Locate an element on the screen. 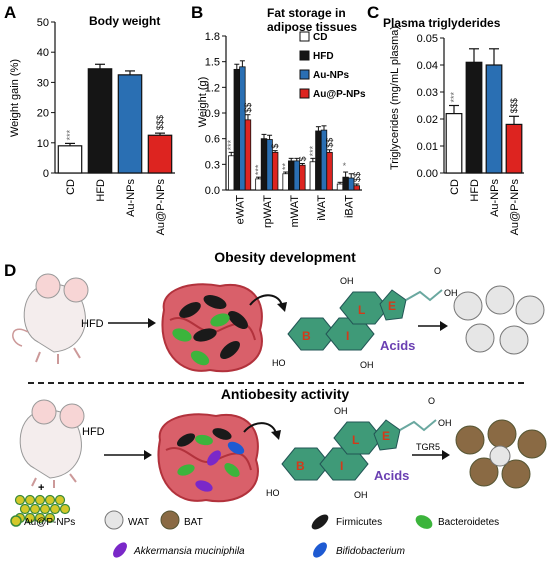 This screenshot has width=550, height=568. bile-acid-structure-bottom: B I L E Acids HO OH OH O OH is located at coordinates (359, 448).